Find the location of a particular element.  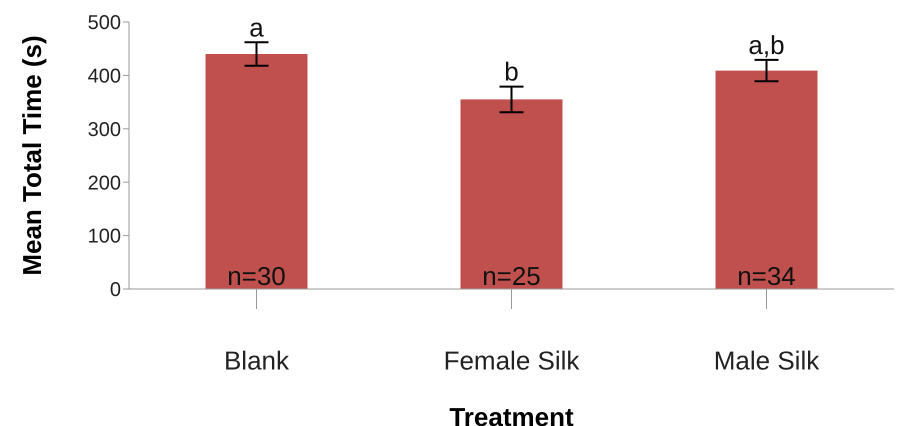

y-axis-title: Mean Total Time (s) is located at coordinates (32, 155).